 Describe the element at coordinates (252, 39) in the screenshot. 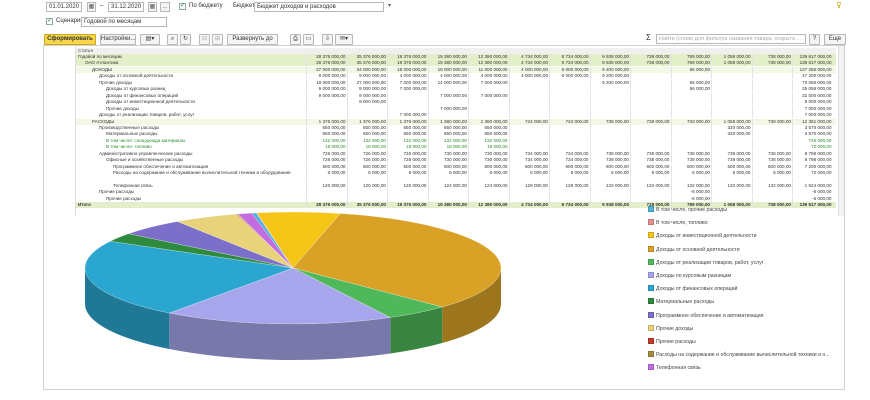

I see `expand-to-button: Развернуть до` at that location.